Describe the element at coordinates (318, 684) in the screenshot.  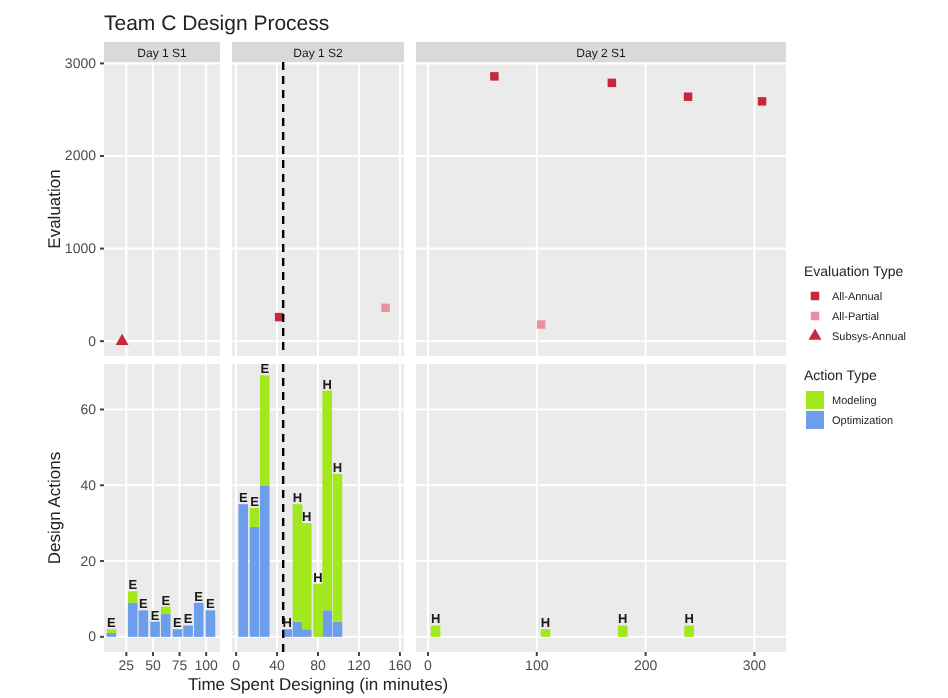
I see `x-axis-title: Time Spent Designing (in minutes)` at that location.